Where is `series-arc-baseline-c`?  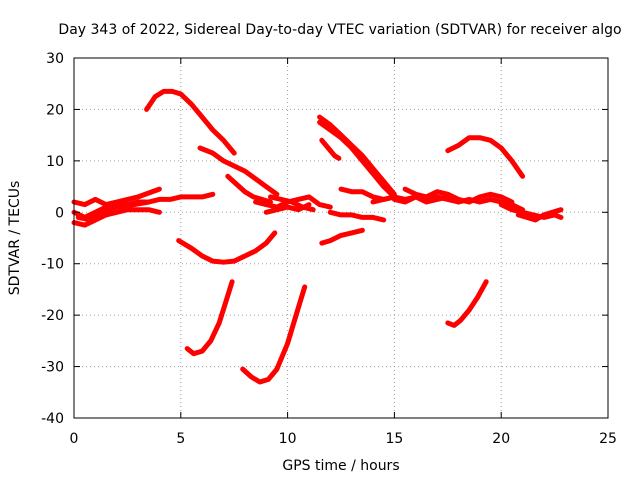
series-arc-baseline-c is located at coordinates (116, 217).